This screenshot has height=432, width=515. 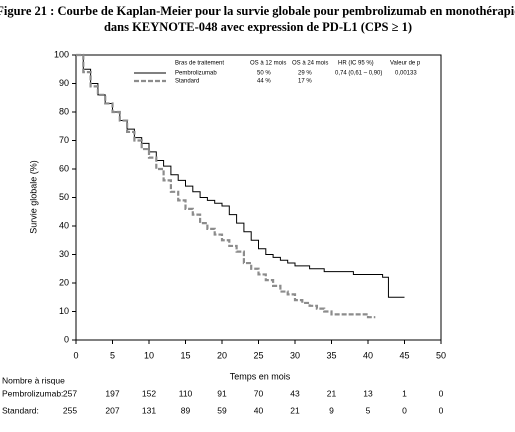 What do you see at coordinates (405, 64) in the screenshot?
I see `legend-header: Valeur de p` at bounding box center [405, 64].